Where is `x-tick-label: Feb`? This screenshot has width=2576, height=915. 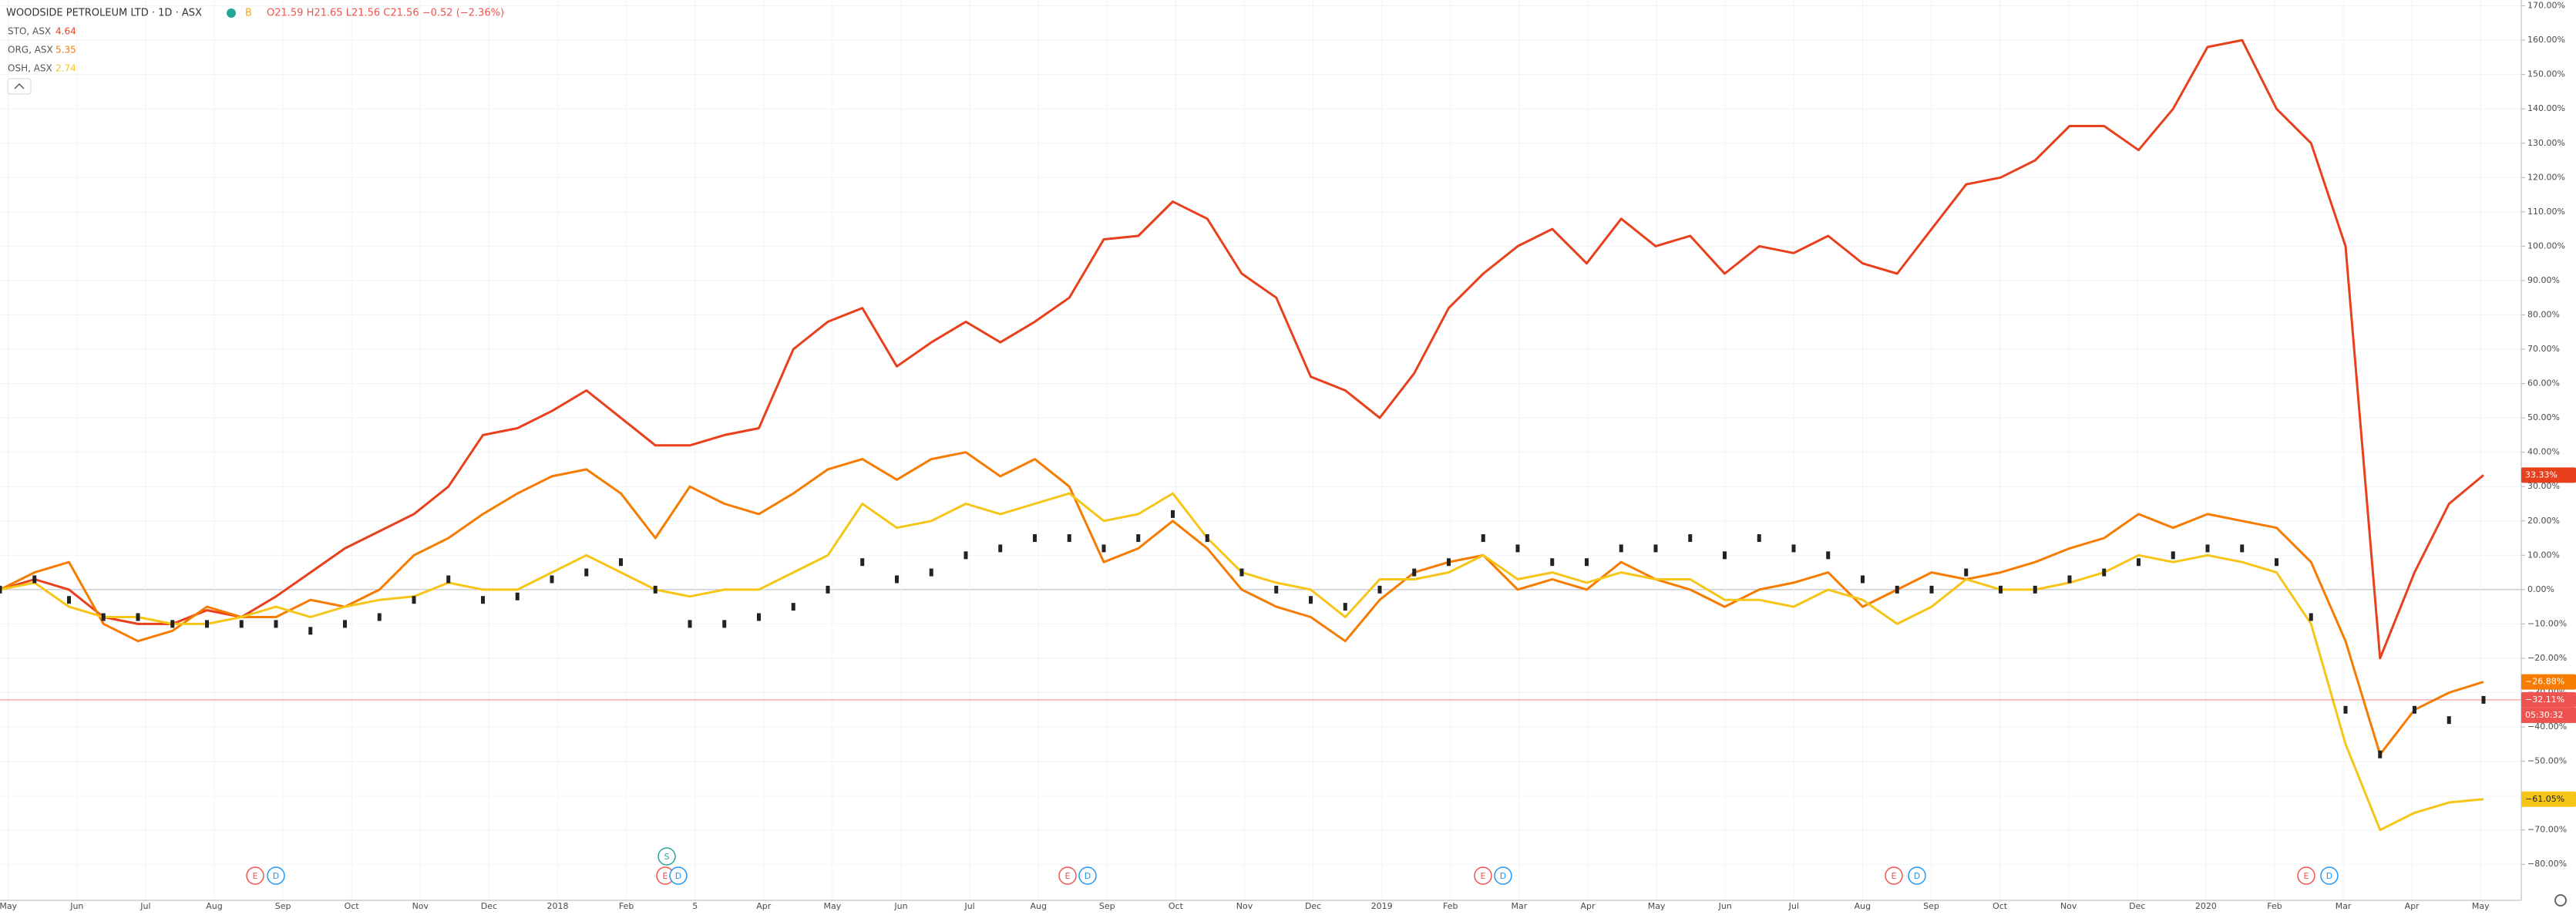 x-tick-label: Feb is located at coordinates (1450, 906).